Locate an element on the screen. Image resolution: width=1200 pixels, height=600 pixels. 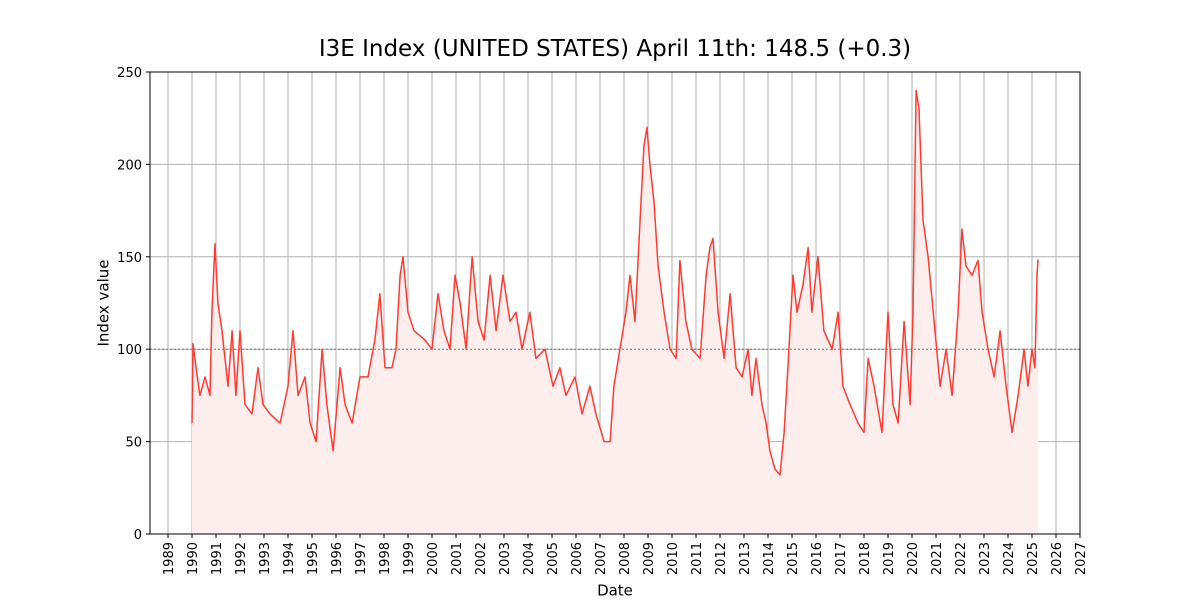
x-tick-label: 1995 is located at coordinates (313, 558).